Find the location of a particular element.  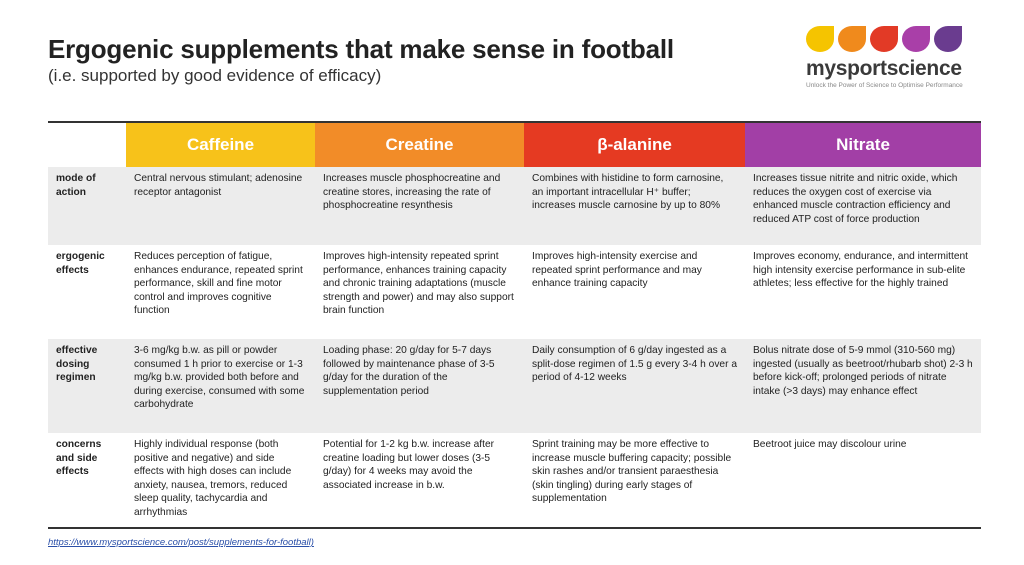

table-header-row: Caffeine Creatine β-alanine Nitrate is located at coordinates (514, 145).